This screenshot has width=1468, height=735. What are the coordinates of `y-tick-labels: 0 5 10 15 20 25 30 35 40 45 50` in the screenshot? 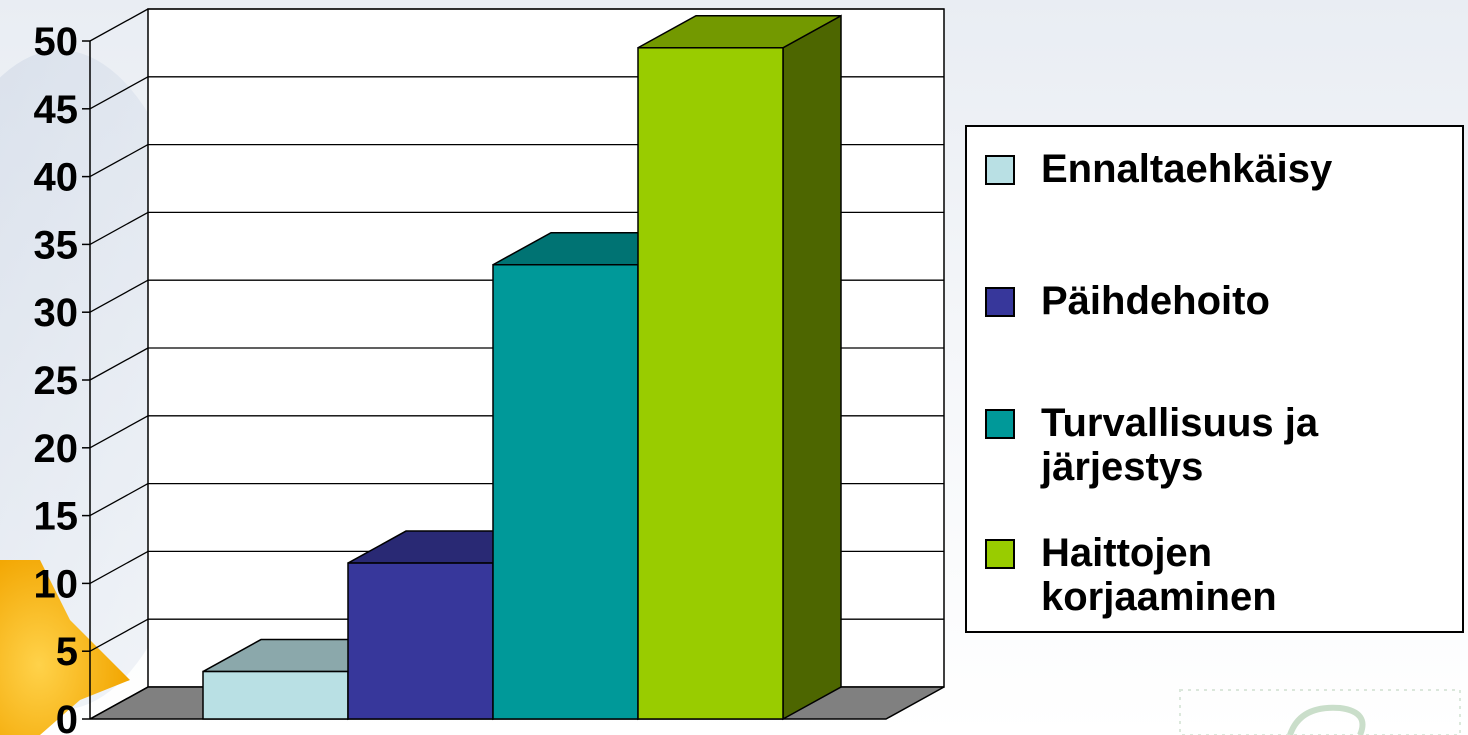 It's located at (56, 377).